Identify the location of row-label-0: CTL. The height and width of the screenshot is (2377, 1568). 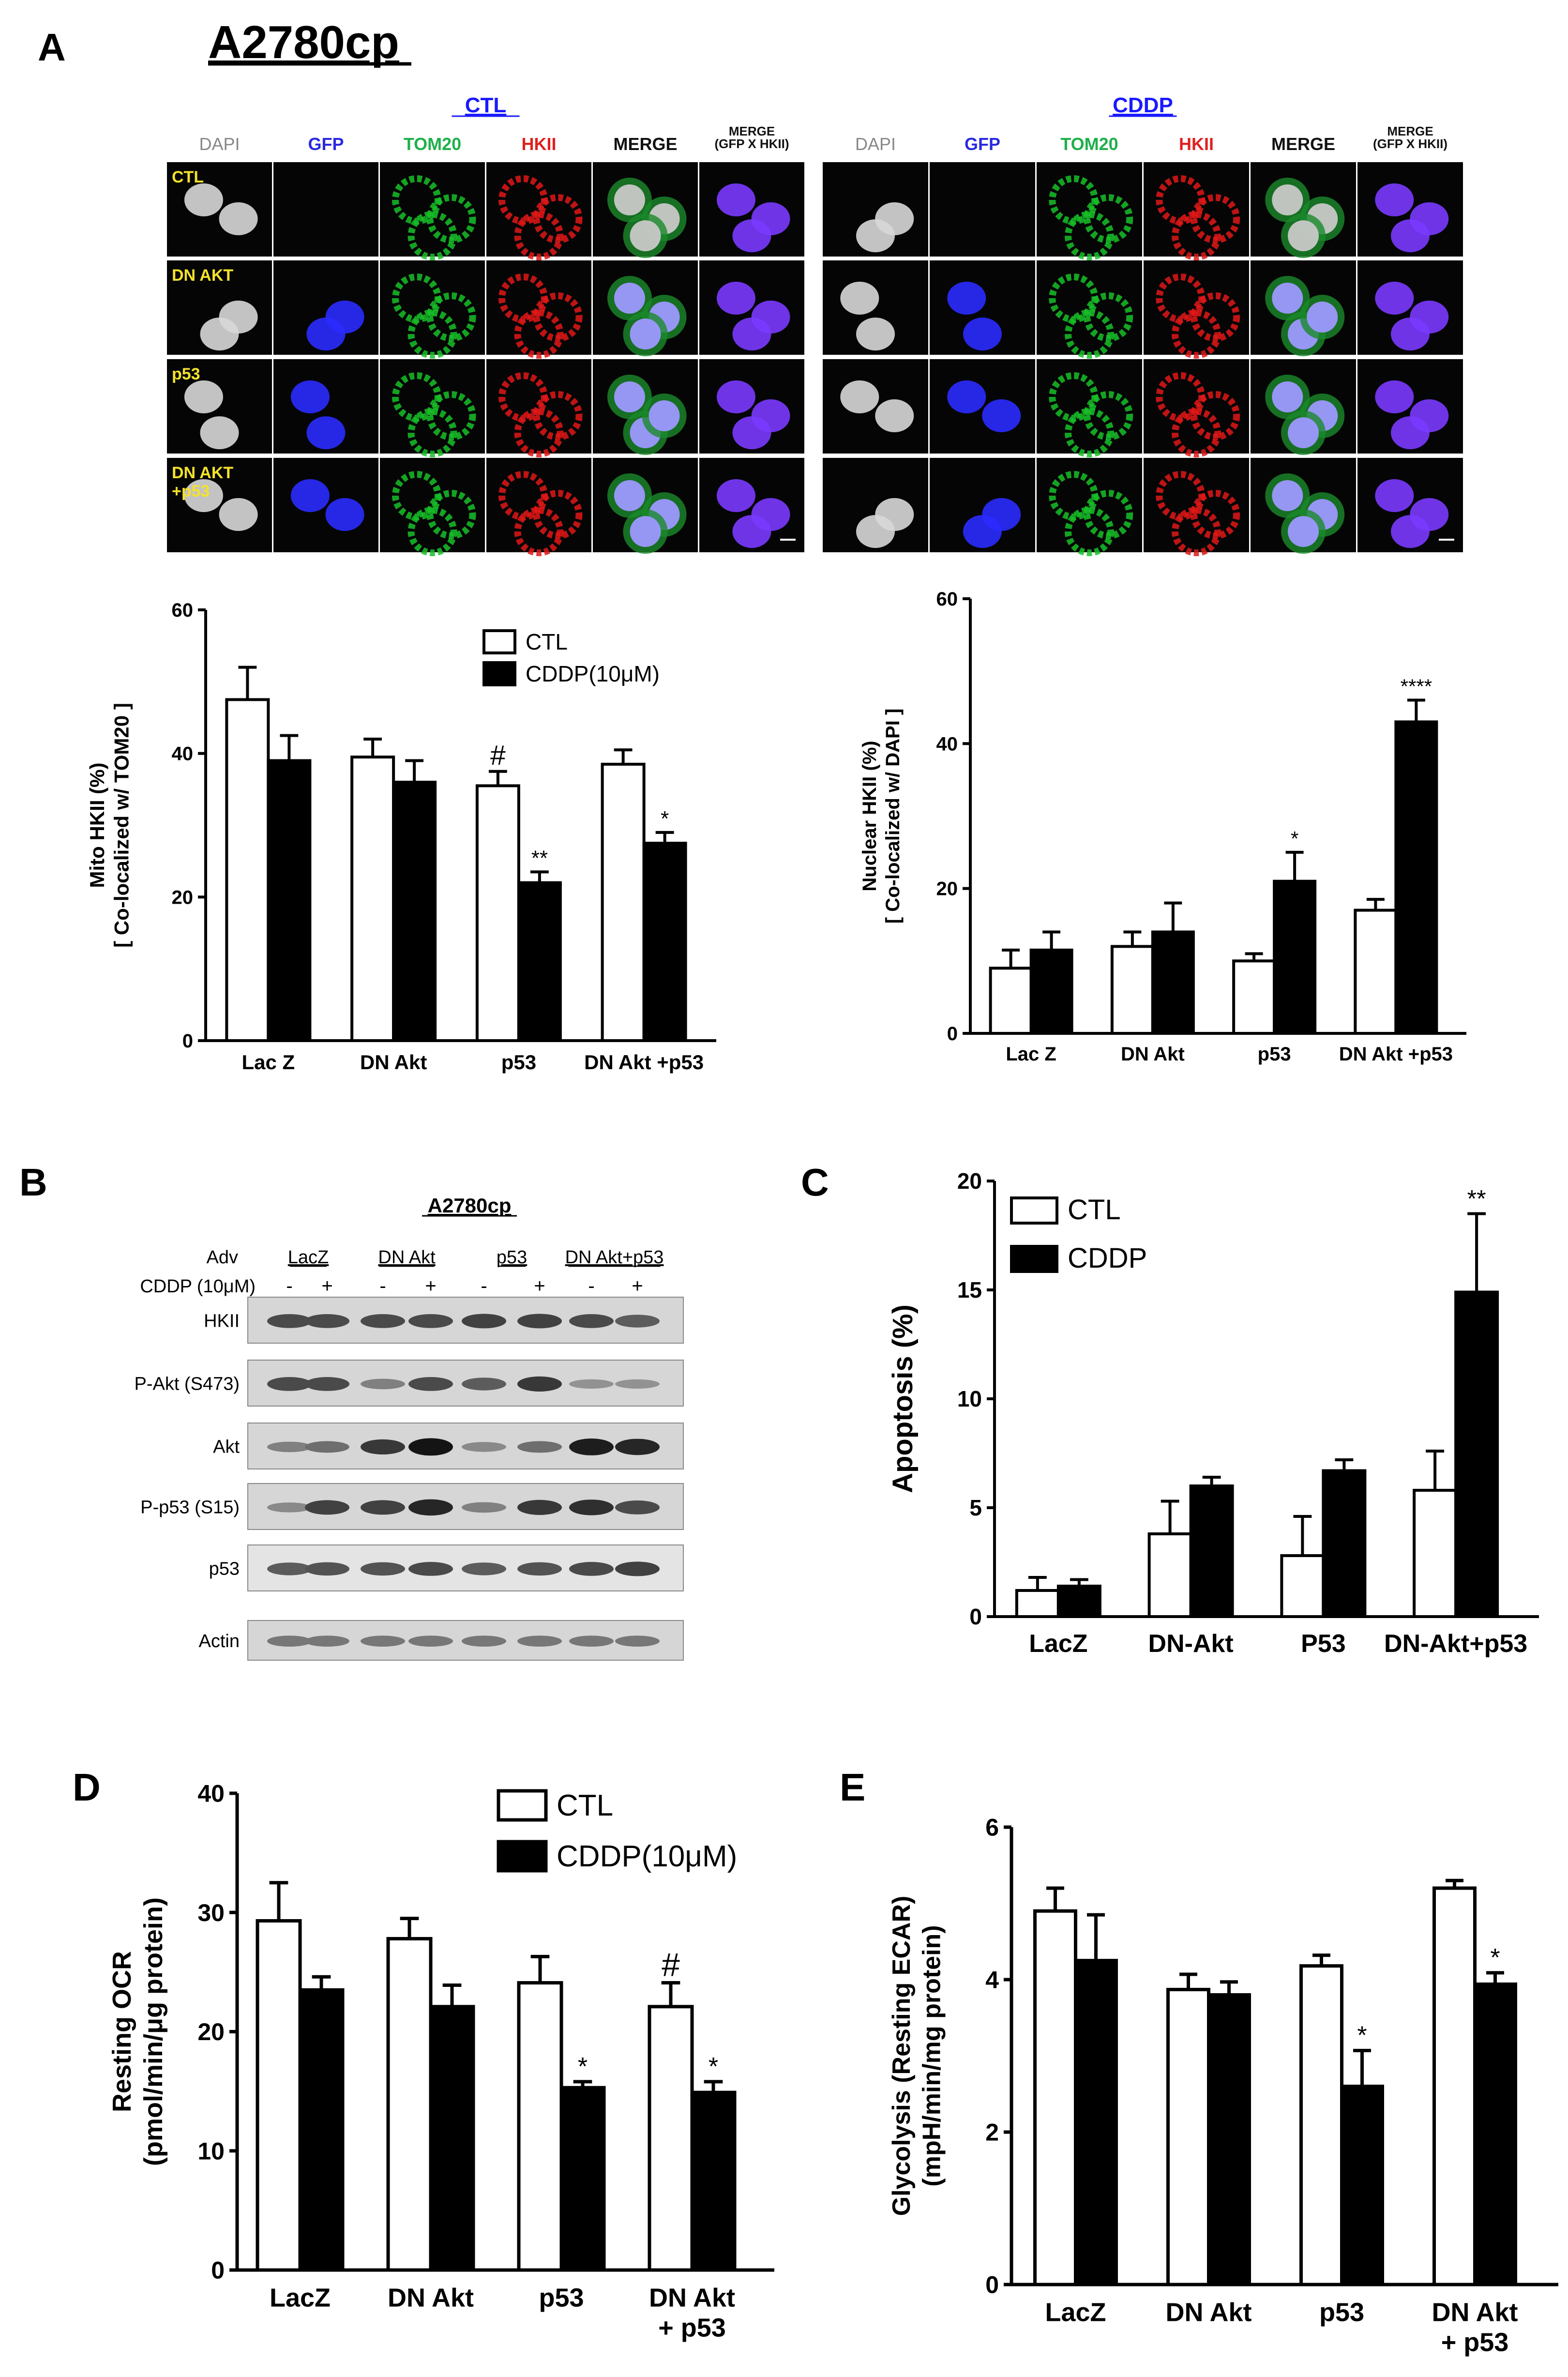
(188, 177).